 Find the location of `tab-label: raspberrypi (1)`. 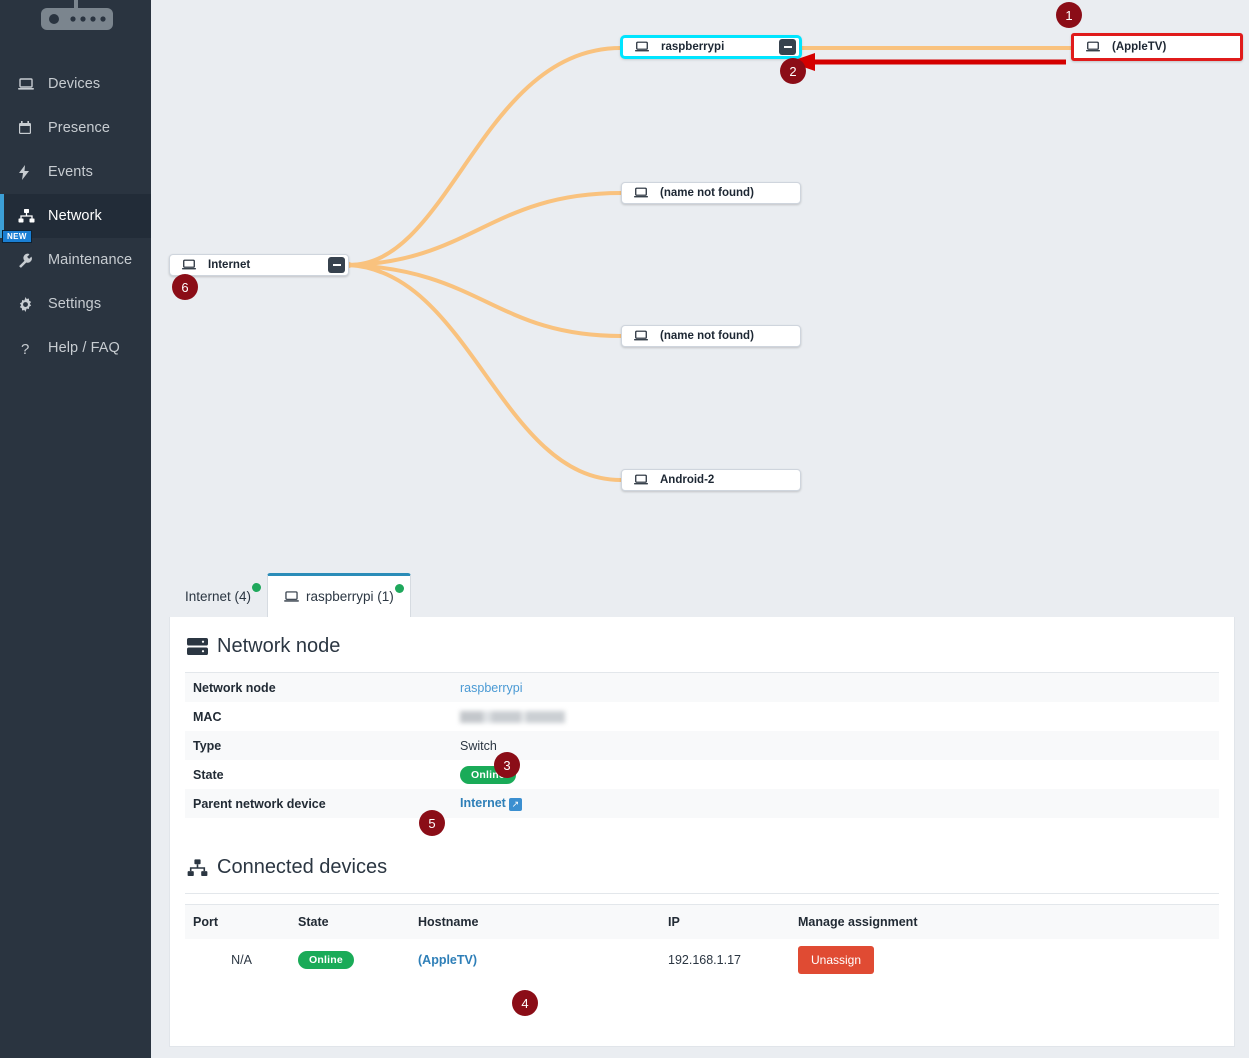

tab-label: raspberrypi (1) is located at coordinates (350, 596).